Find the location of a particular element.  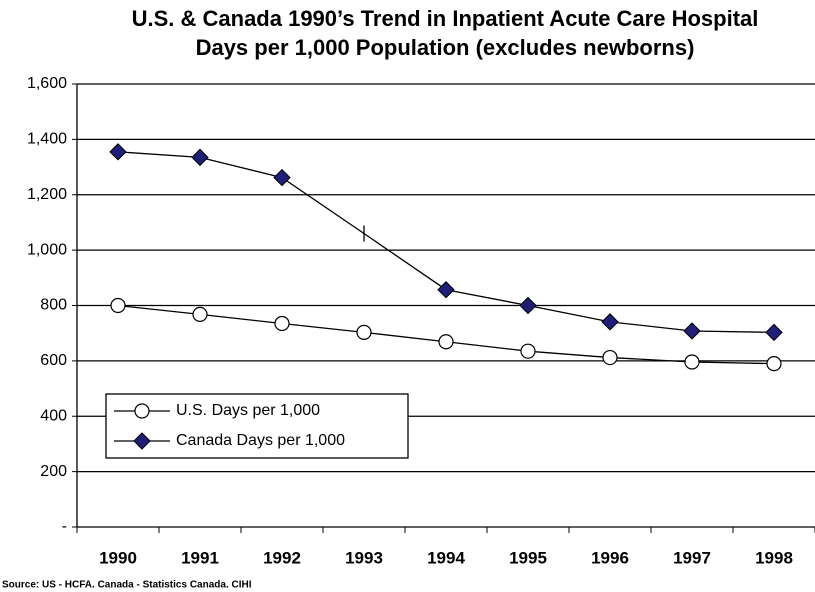

y-tick-label: 800 is located at coordinates (53, 305).